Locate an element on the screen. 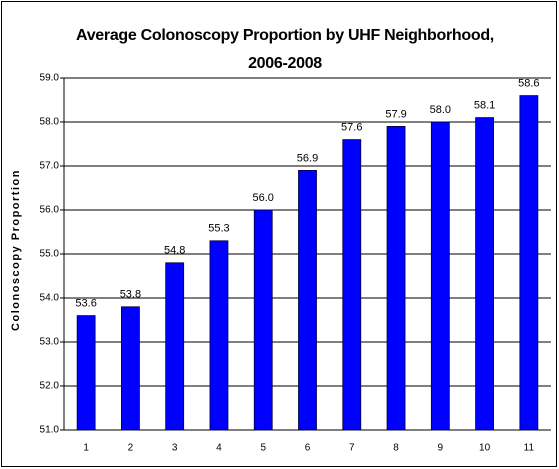 The image size is (559, 469). x-tick-label: 1 is located at coordinates (86, 448).